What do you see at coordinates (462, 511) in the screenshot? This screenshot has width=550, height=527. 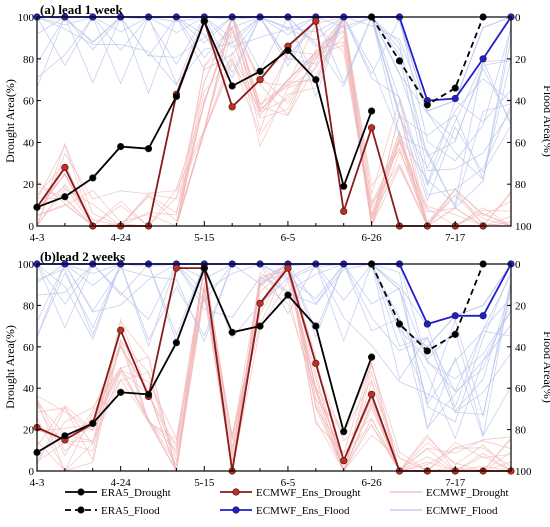 I see `legend-label: ECMWF_Flood` at bounding box center [462, 511].